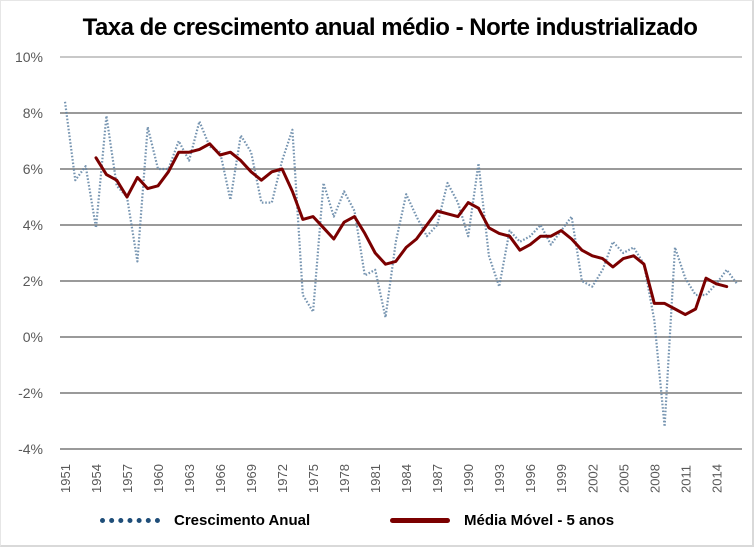 This screenshot has height=549, width=756. I want to click on y-tick-label: 0%, so click(33, 337).